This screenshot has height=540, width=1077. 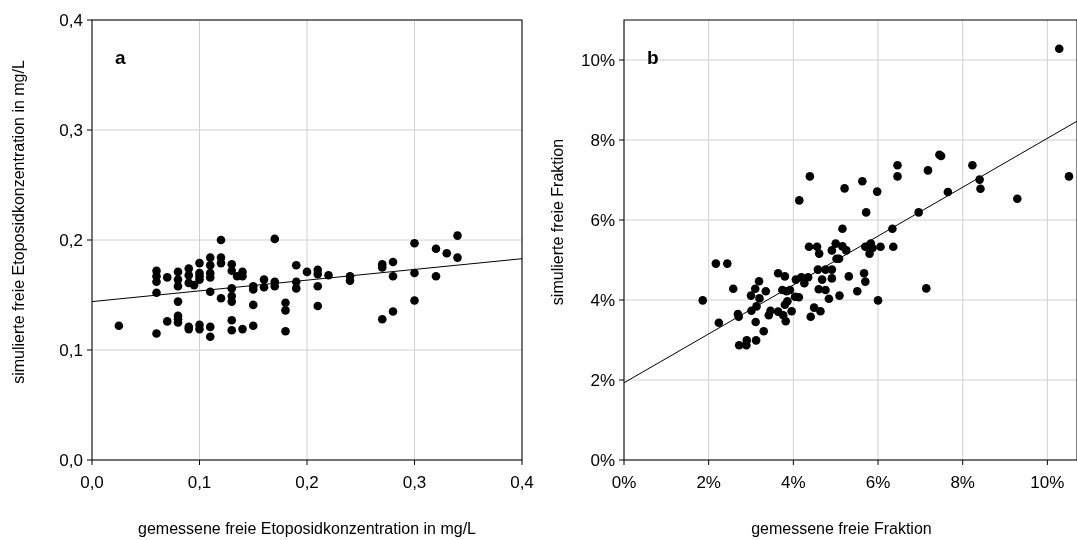 I want to click on x-tick-label: 4%, so click(x=793, y=482).